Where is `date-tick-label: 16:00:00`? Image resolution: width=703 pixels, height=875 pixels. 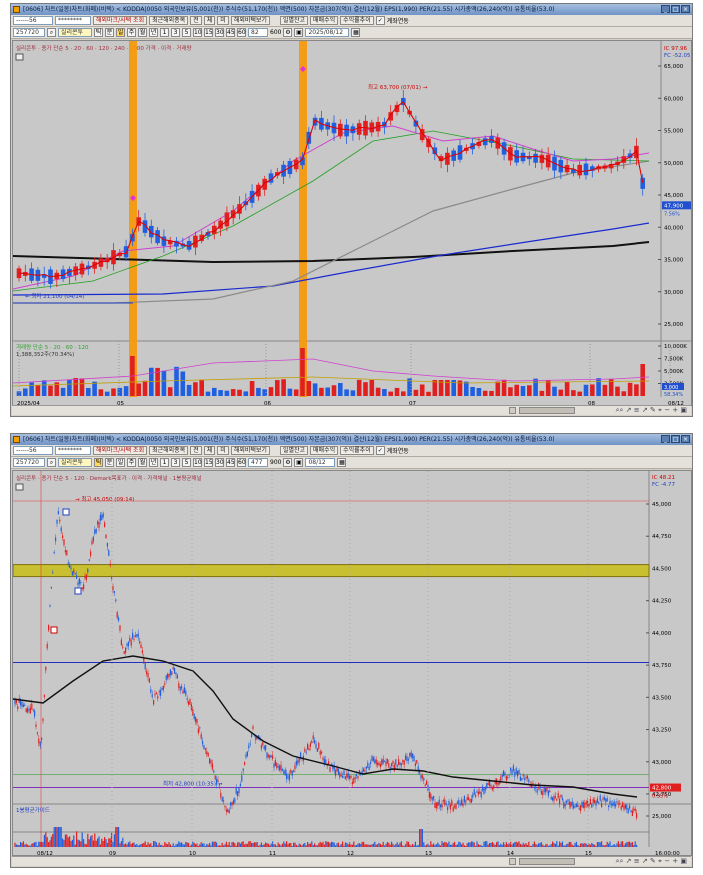
date-tick-label: 16:00:00 is located at coordinates (667, 853).